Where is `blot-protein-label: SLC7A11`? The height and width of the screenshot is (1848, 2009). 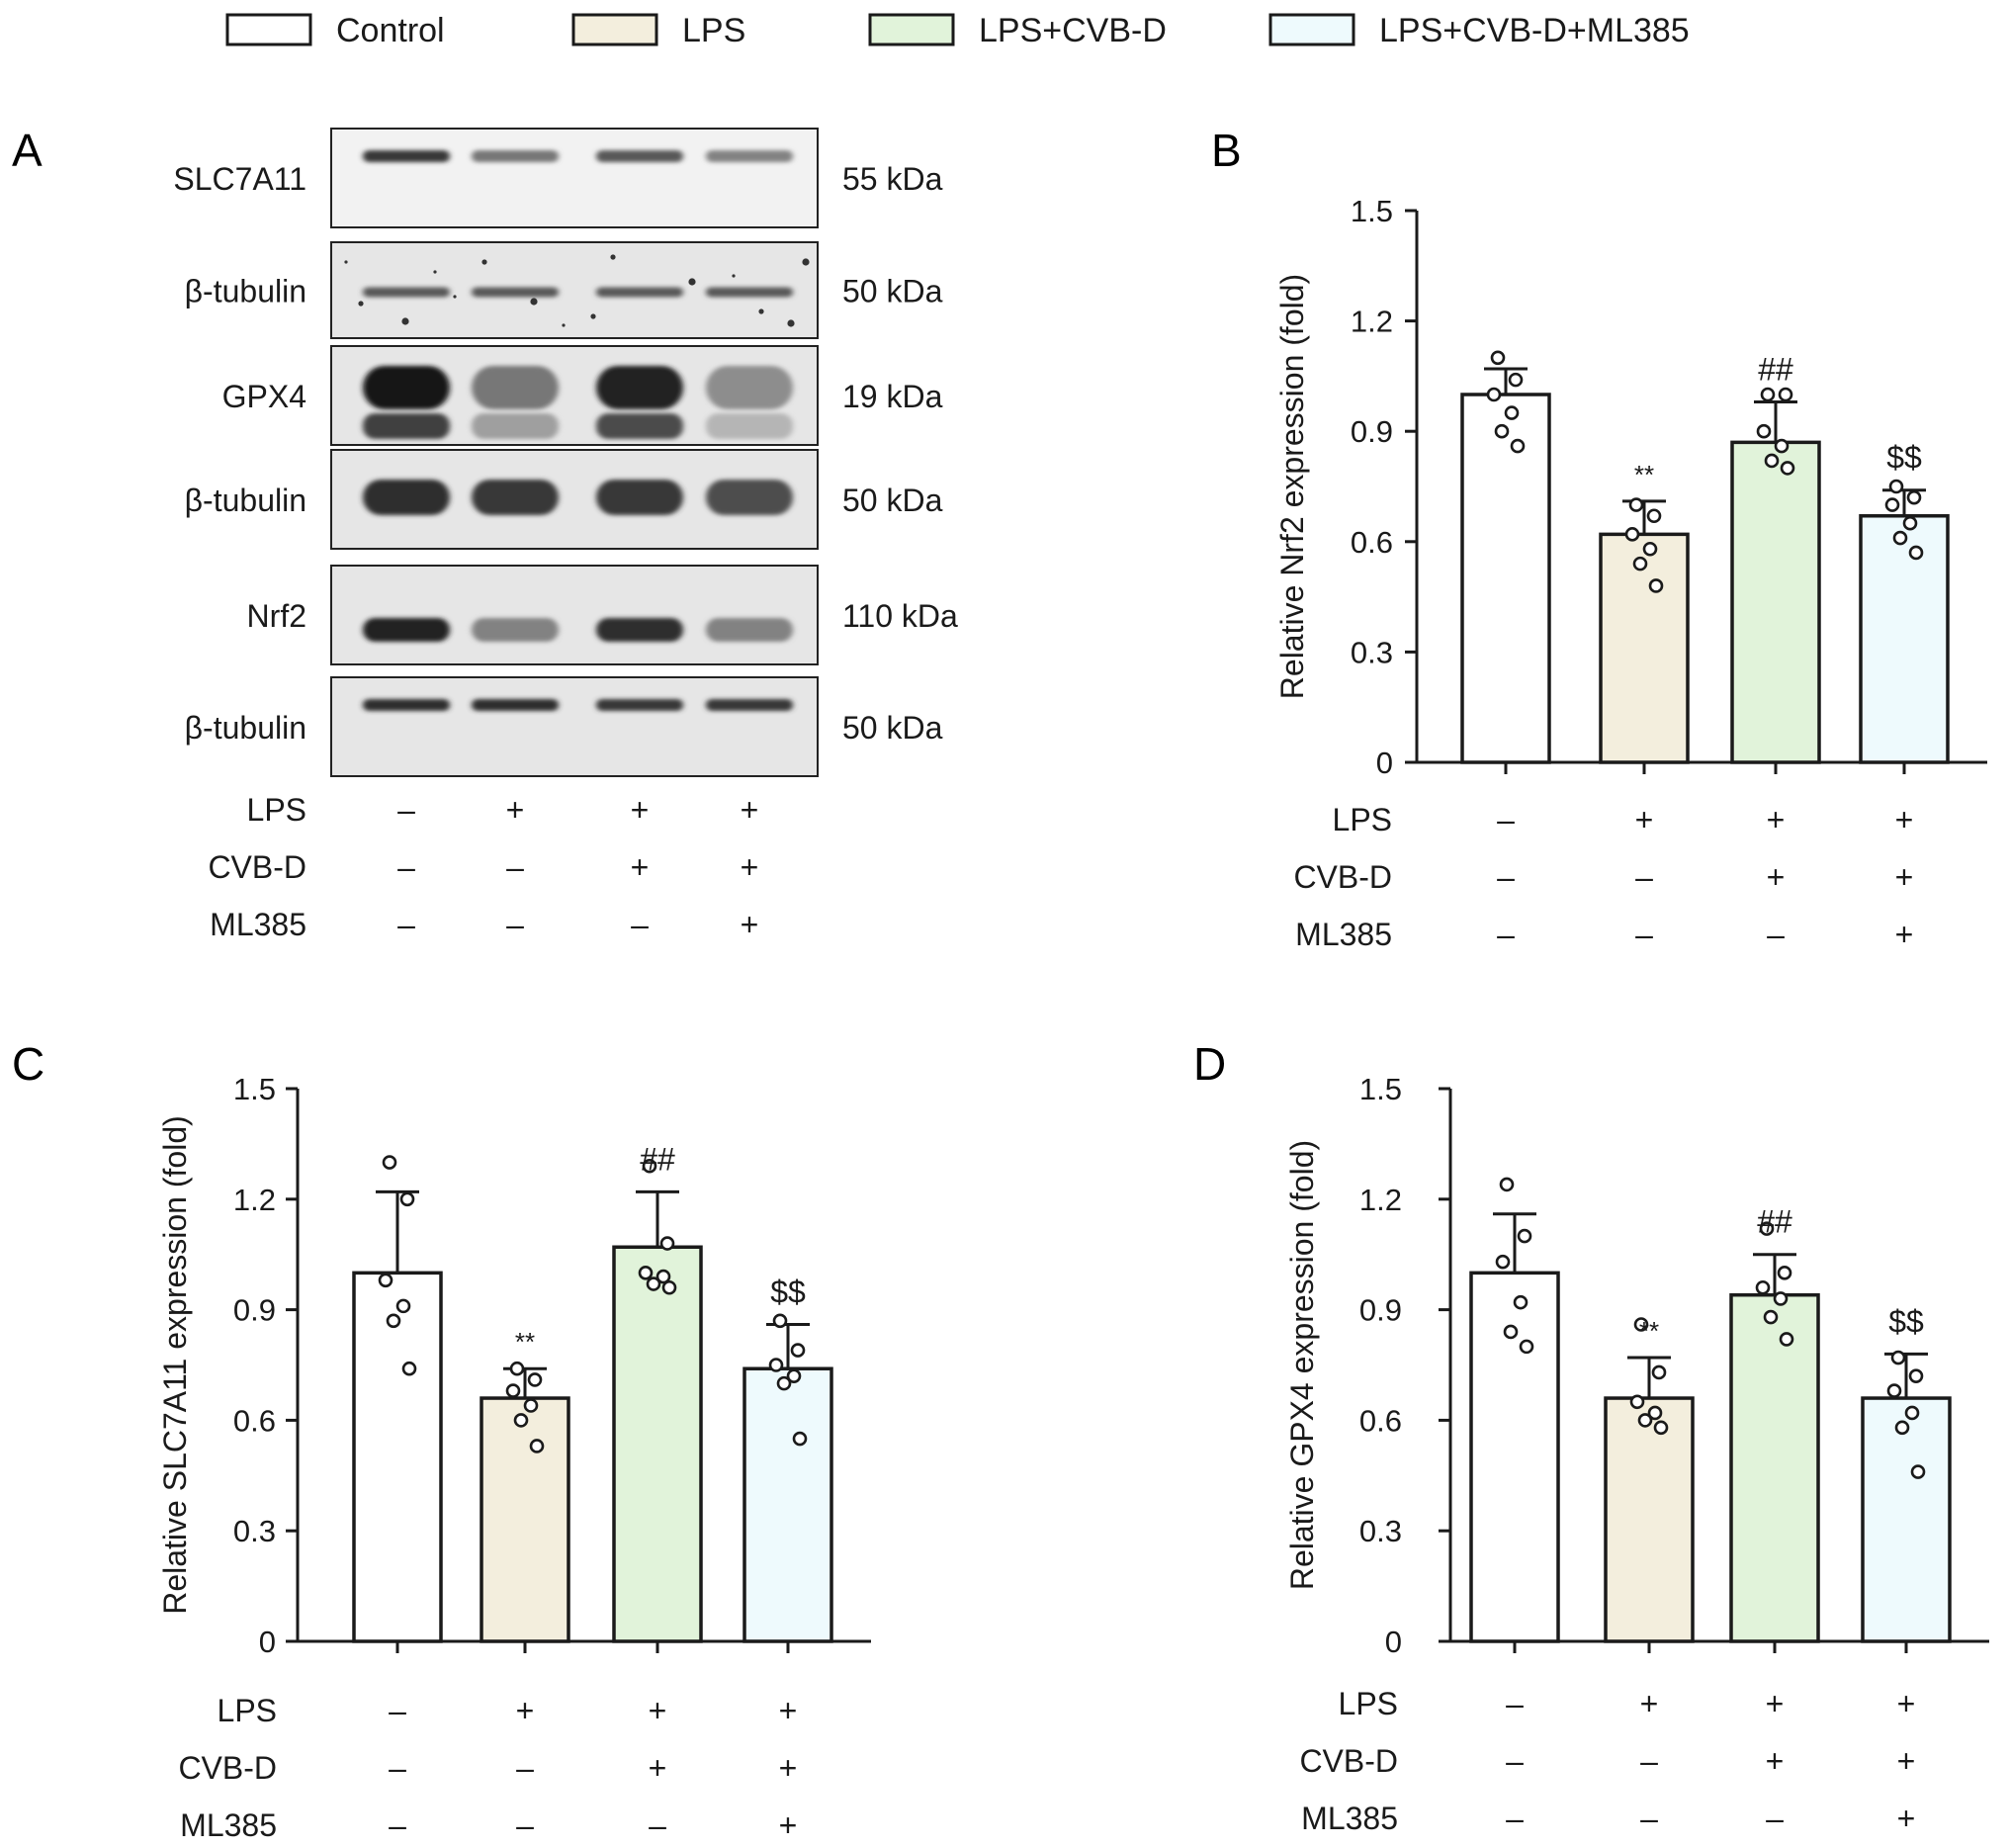
blot-protein-label: SLC7A11 is located at coordinates (239, 179).